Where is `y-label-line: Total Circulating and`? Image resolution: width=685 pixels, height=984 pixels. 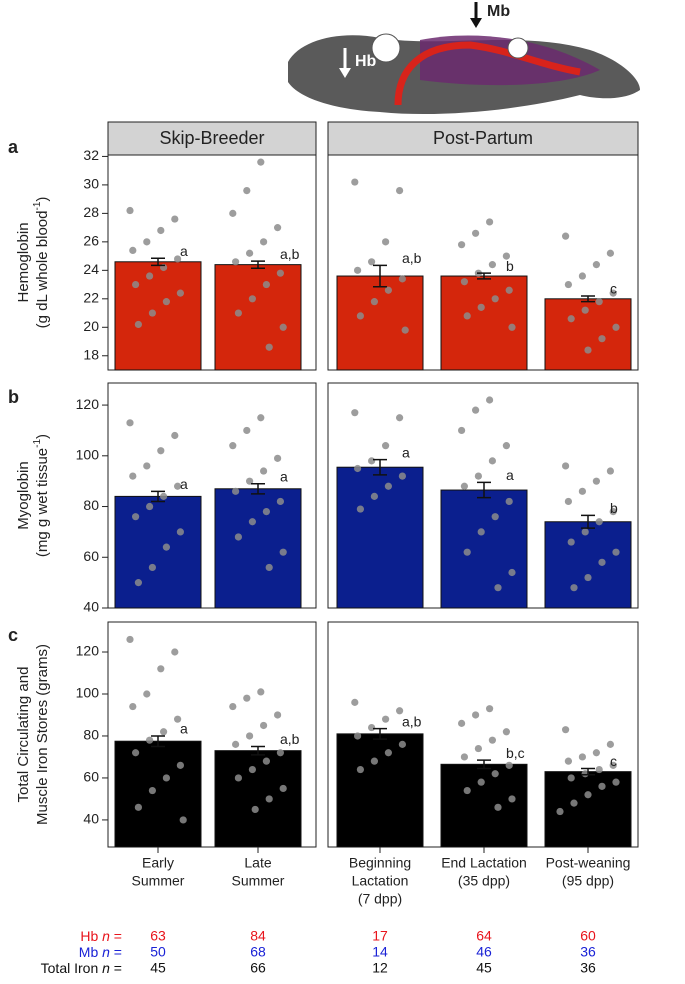
y-label-line: Total Circulating and is located at coordinates (23, 735).